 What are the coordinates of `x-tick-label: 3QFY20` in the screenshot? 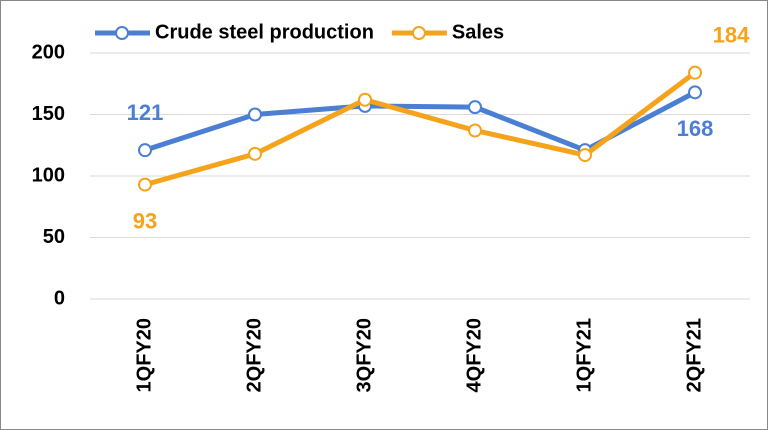 It's located at (364, 355).